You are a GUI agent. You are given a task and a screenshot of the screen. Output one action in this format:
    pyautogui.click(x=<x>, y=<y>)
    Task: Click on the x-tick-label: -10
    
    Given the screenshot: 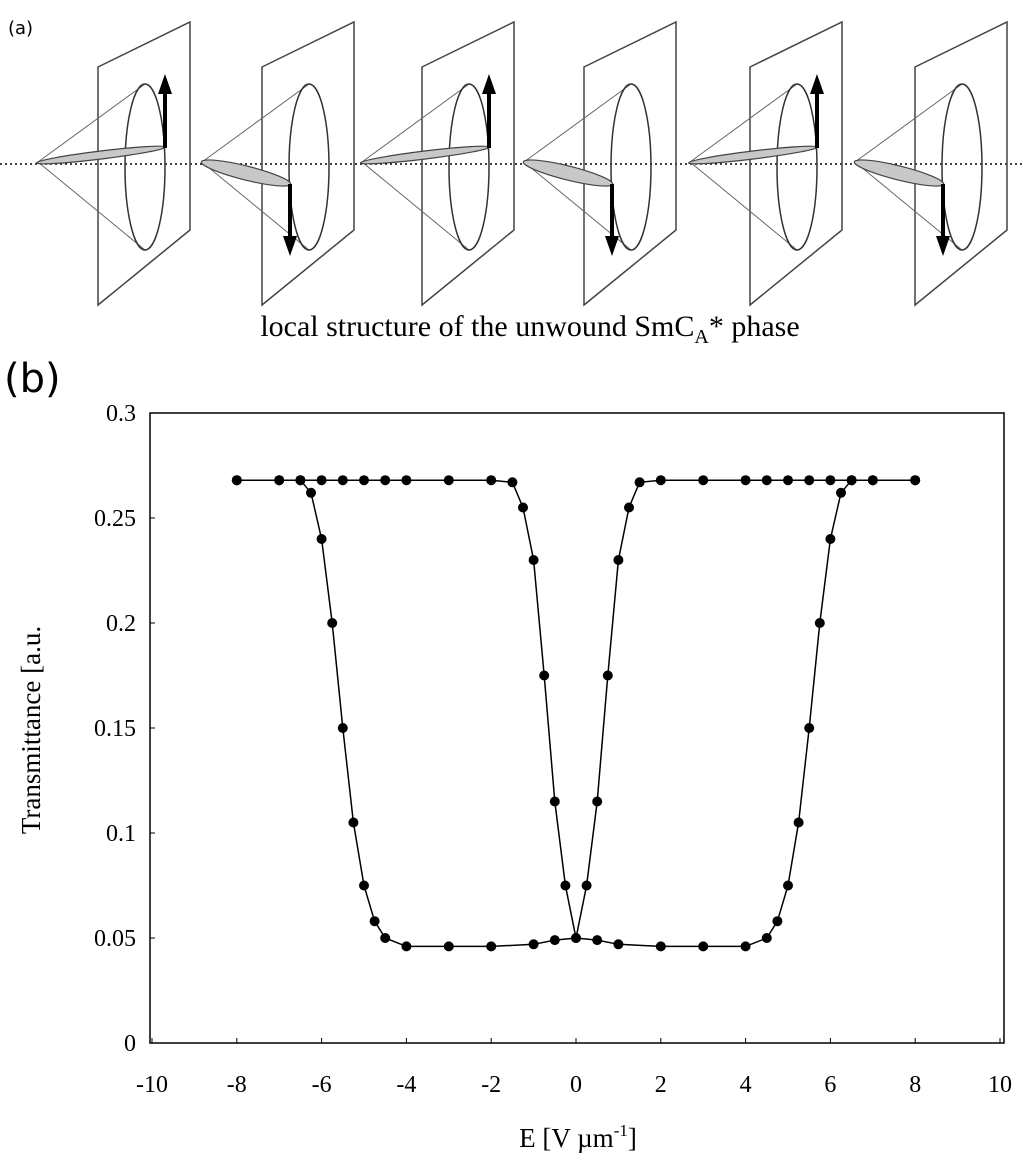 What is the action you would take?
    pyautogui.click(x=152, y=1085)
    